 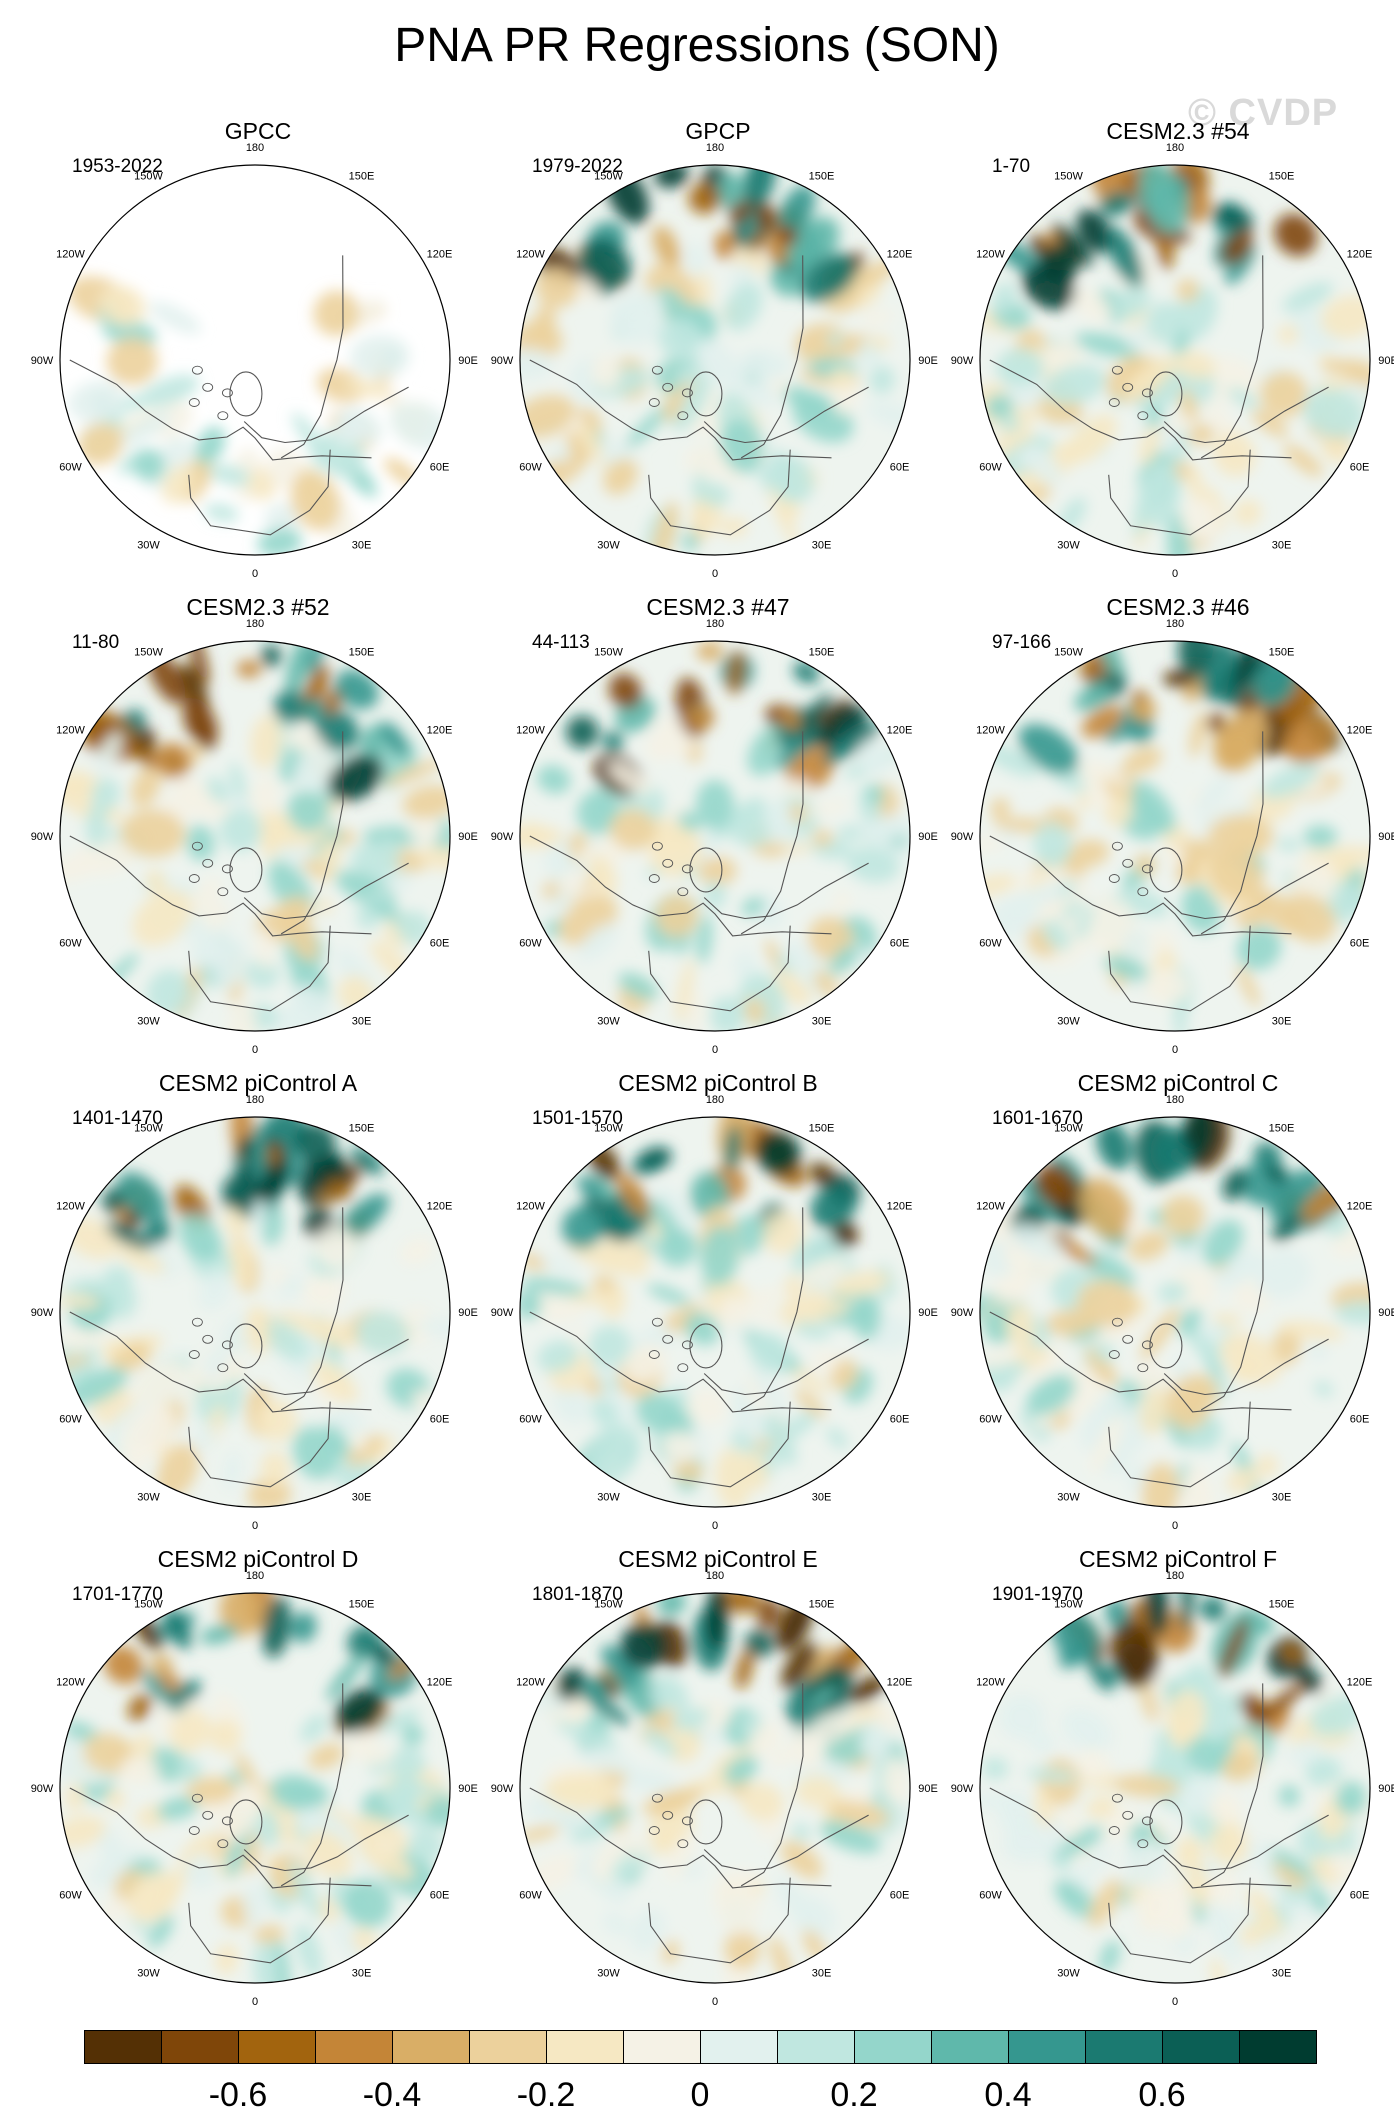 I want to click on panel-title: CESM2 piControl A, so click(x=258, y=1083).